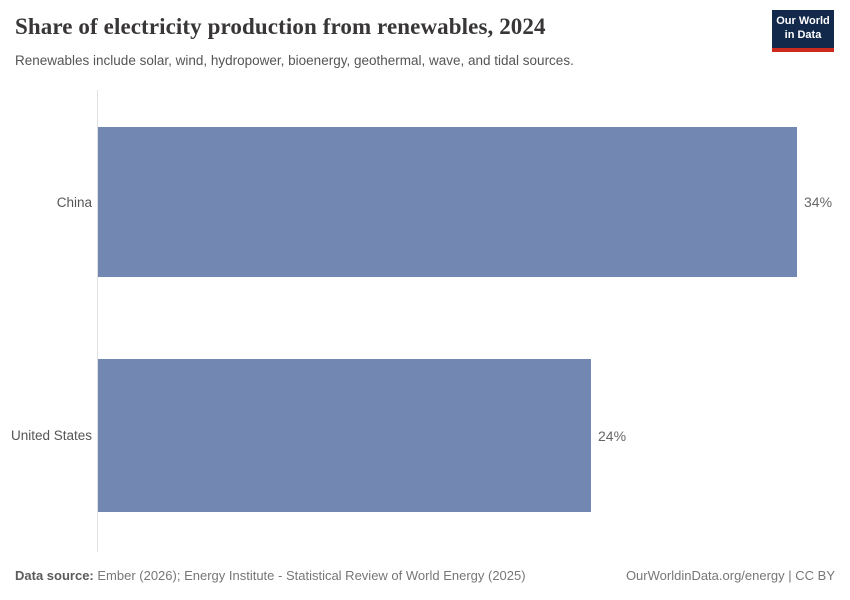 This screenshot has height=600, width=850. Describe the element at coordinates (74, 202) in the screenshot. I see `category-label: China` at that location.